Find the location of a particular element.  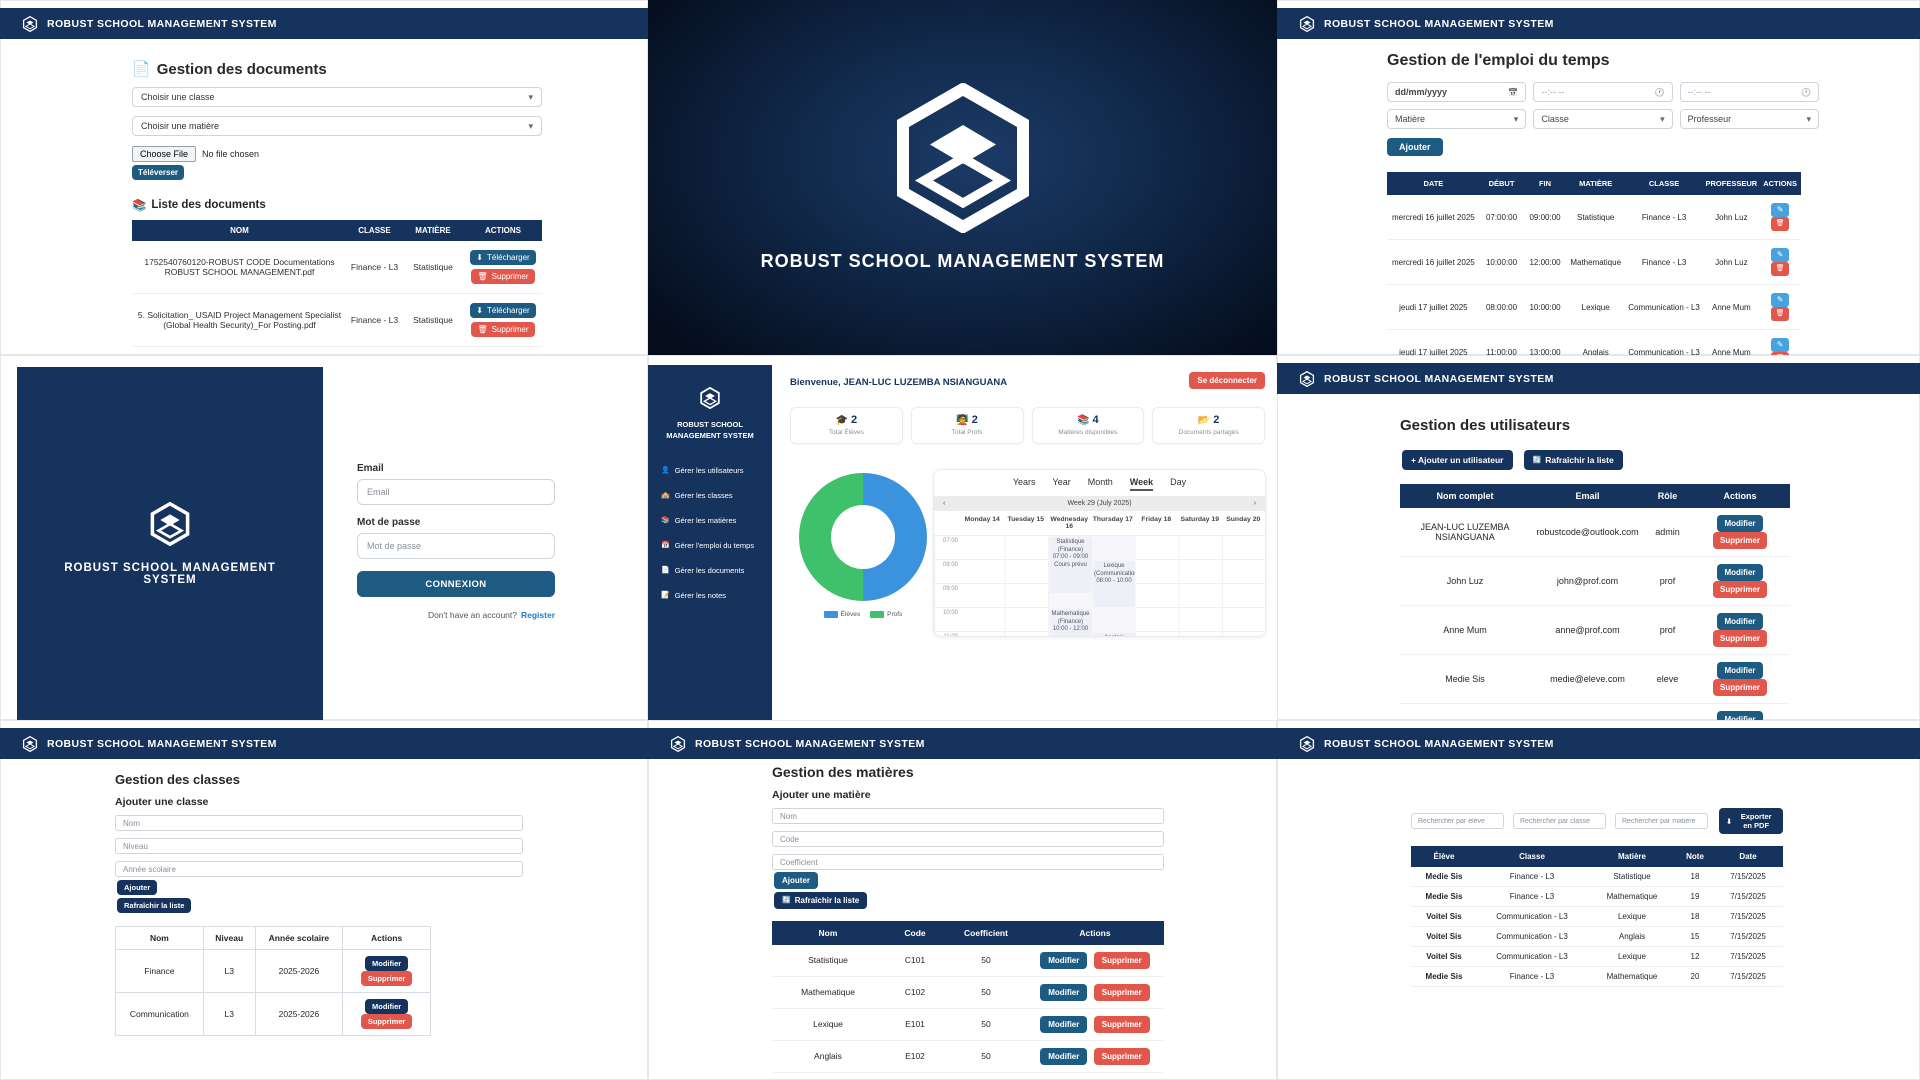

class-level-field is located at coordinates (319, 846).